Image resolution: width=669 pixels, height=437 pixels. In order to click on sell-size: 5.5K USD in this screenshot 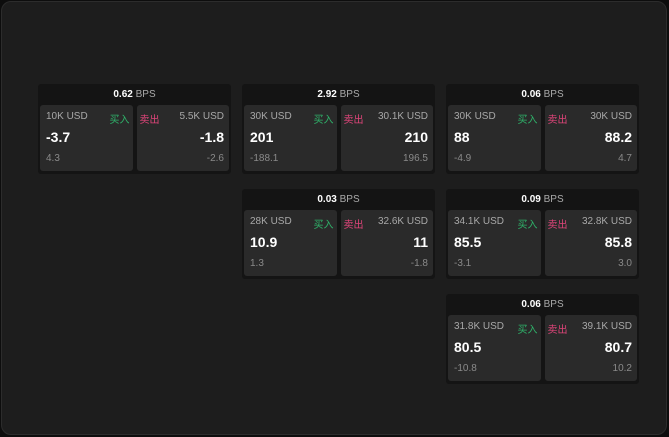, I will do `click(201, 116)`.